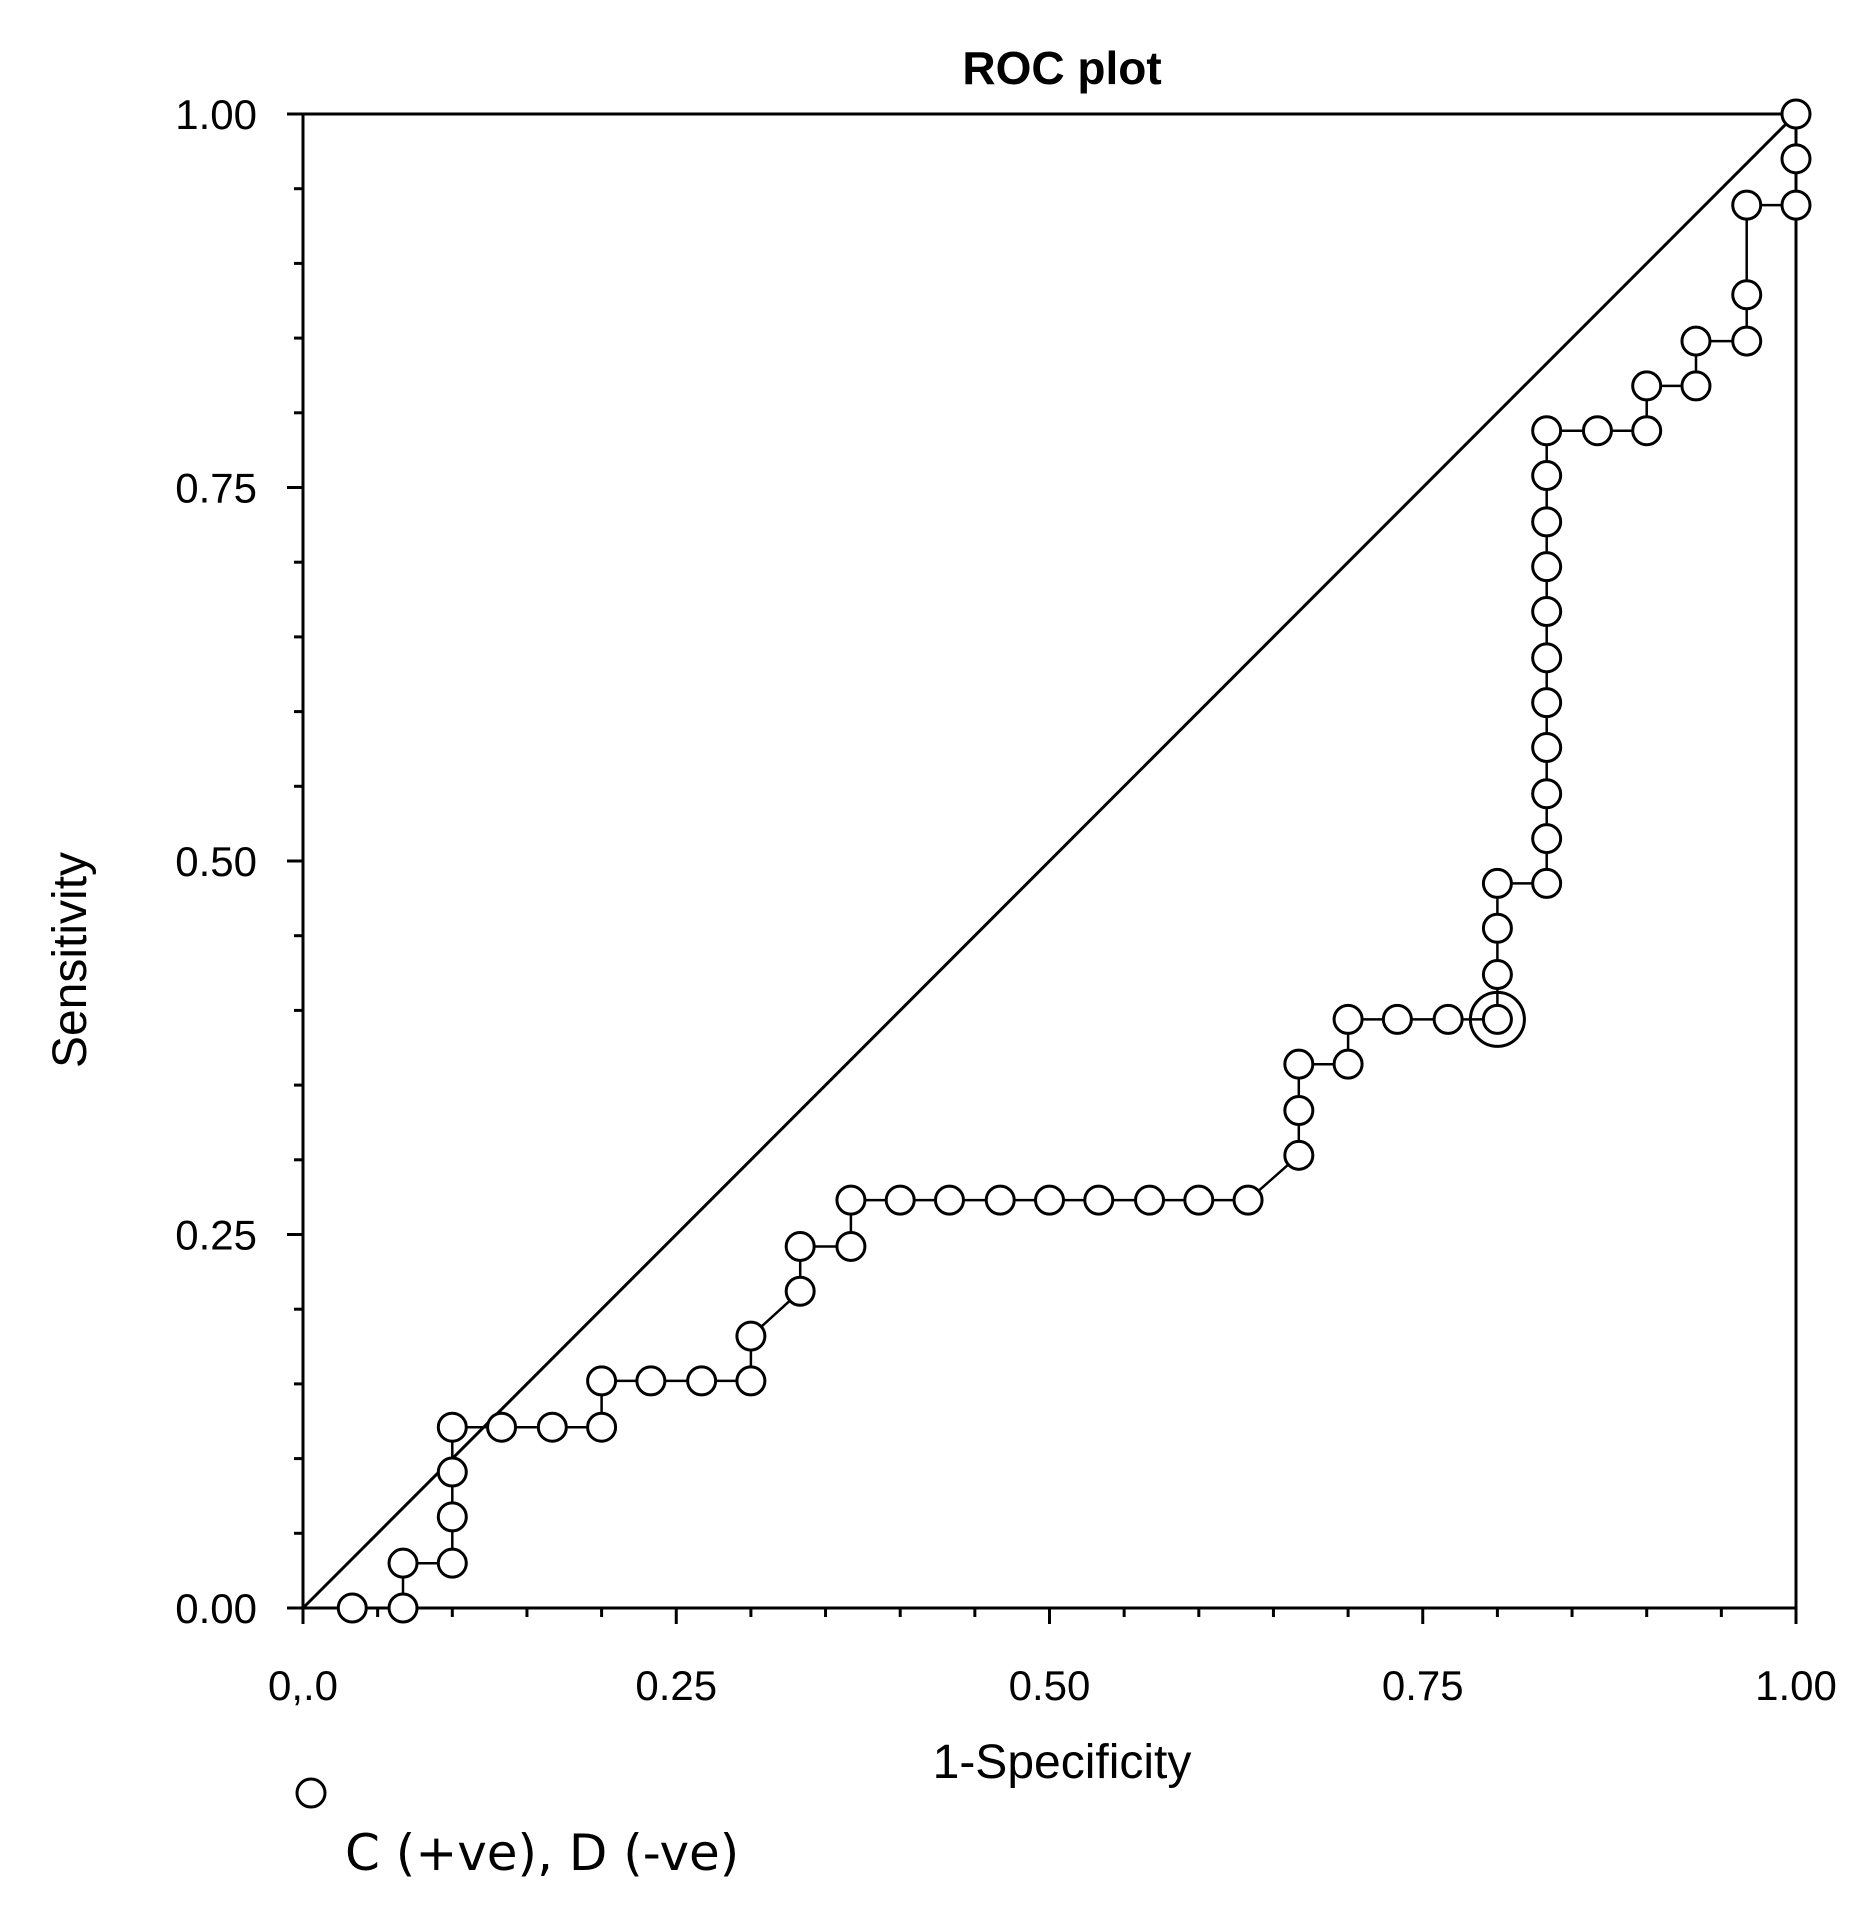 The image size is (1864, 1913). Describe the element at coordinates (216, 1608) in the screenshot. I see `y-tick-label: 0.00` at that location.